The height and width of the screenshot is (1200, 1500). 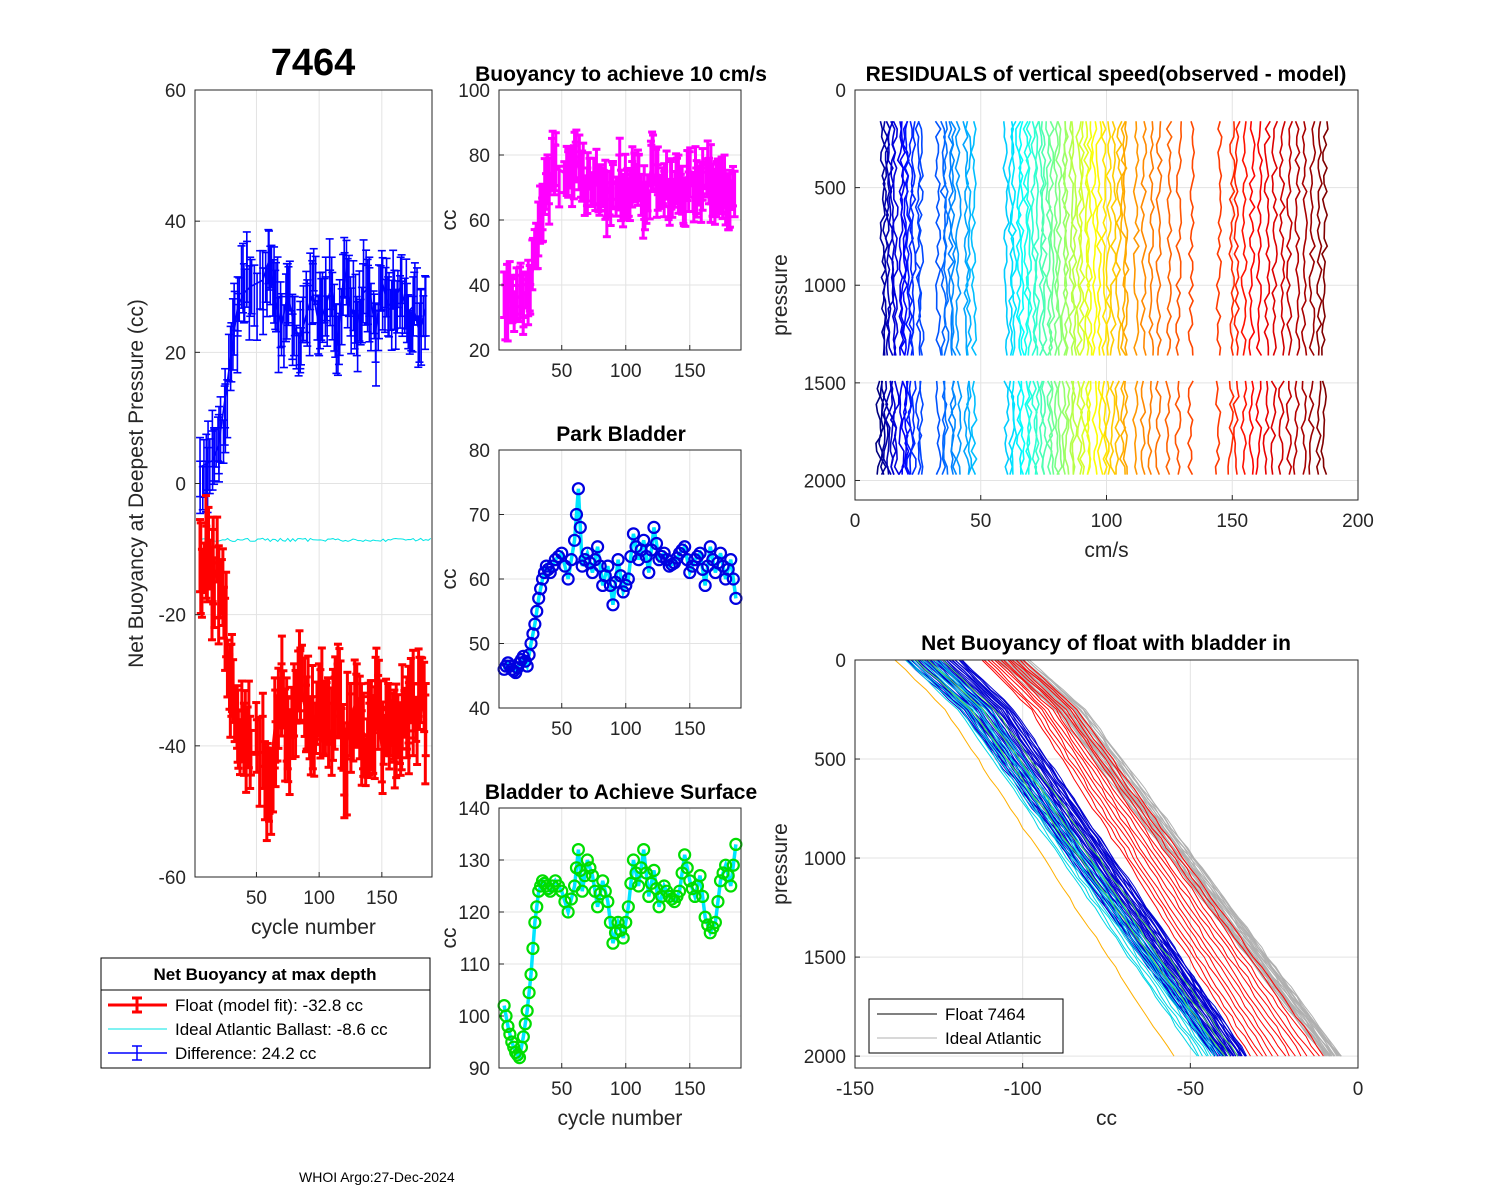 What do you see at coordinates (825, 958) in the screenshot?
I see `y-tick-label: 1500` at bounding box center [825, 958].